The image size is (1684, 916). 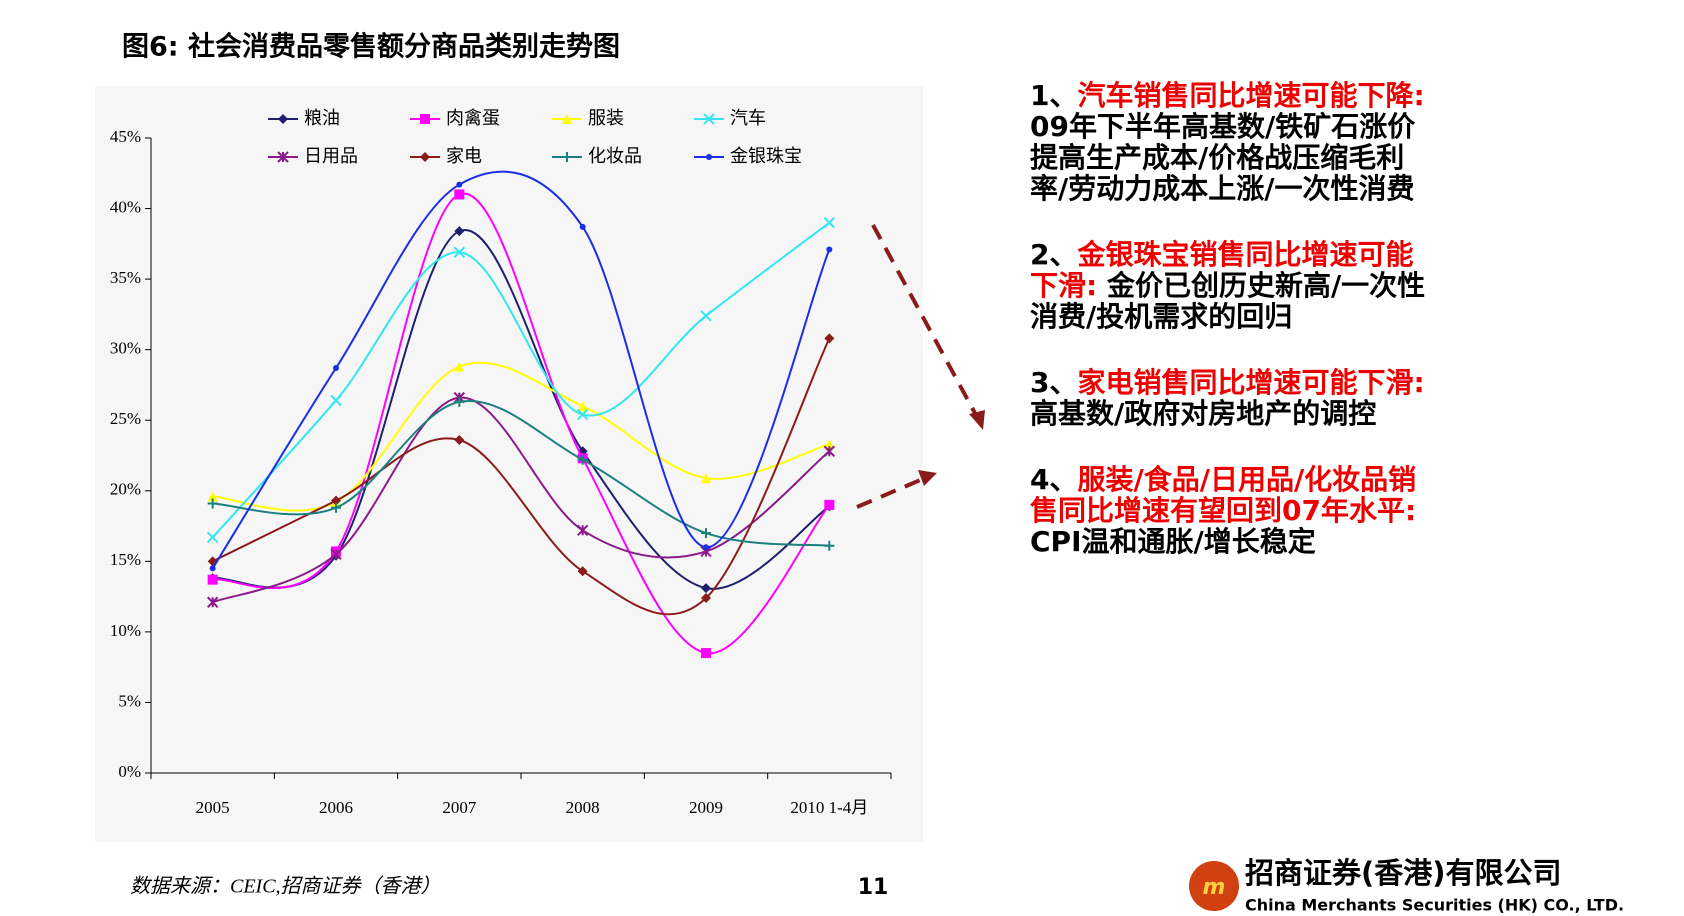 What do you see at coordinates (129, 771) in the screenshot?
I see `y-tick-label: 0%` at bounding box center [129, 771].